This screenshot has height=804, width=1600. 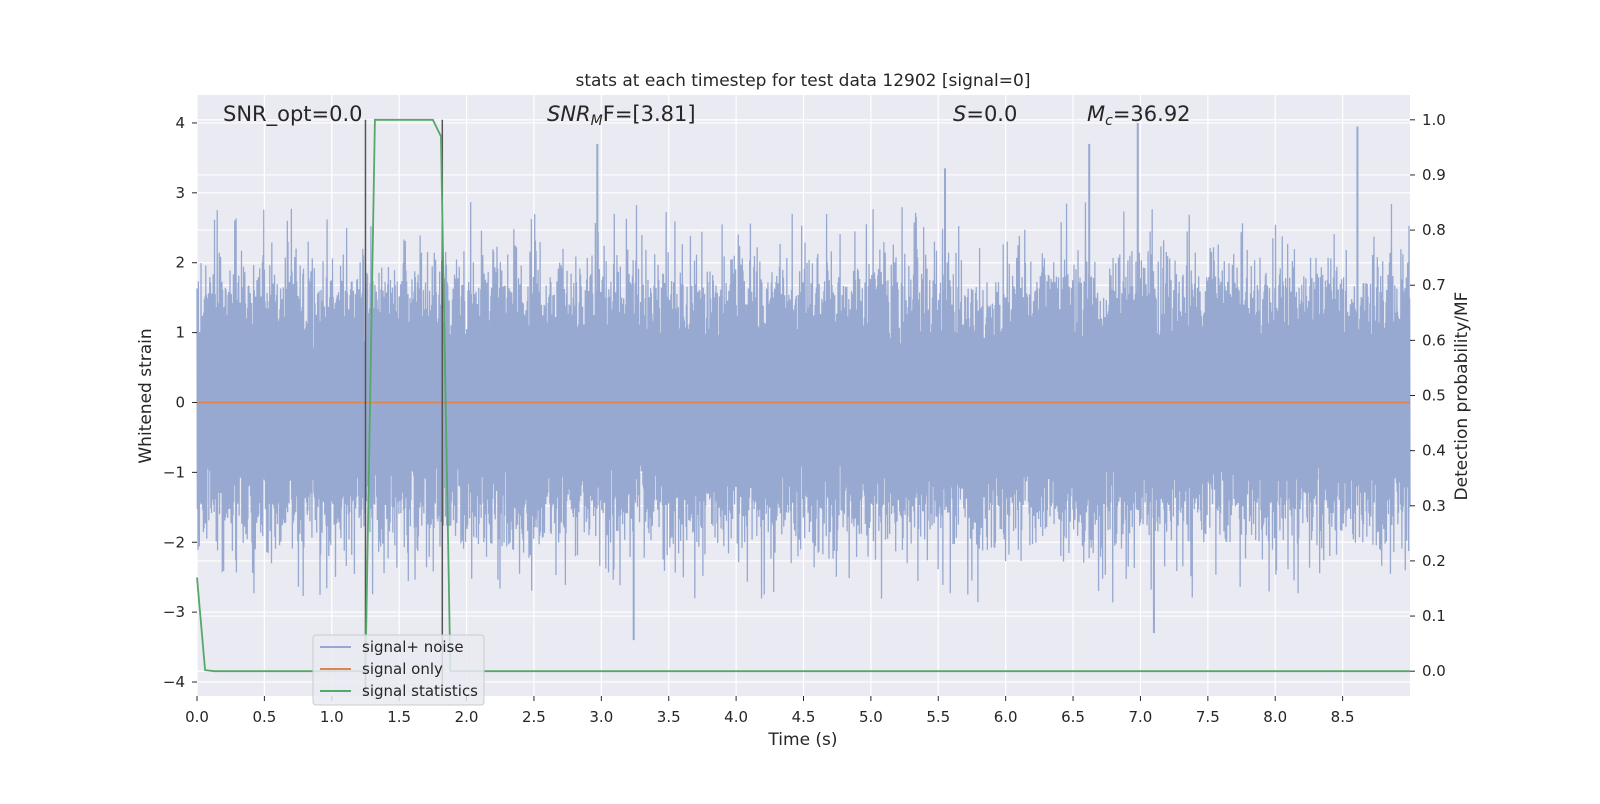 I want to click on y-left-tick-label-4: 0, so click(x=180, y=402).